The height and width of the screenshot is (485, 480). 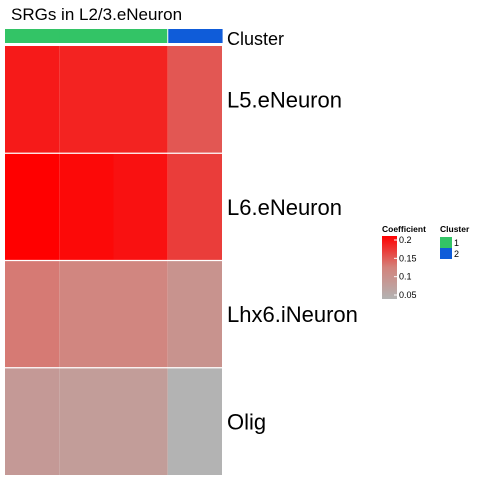 What do you see at coordinates (404, 229) in the screenshot?
I see `coefficient-legend-title: Coefficient` at bounding box center [404, 229].